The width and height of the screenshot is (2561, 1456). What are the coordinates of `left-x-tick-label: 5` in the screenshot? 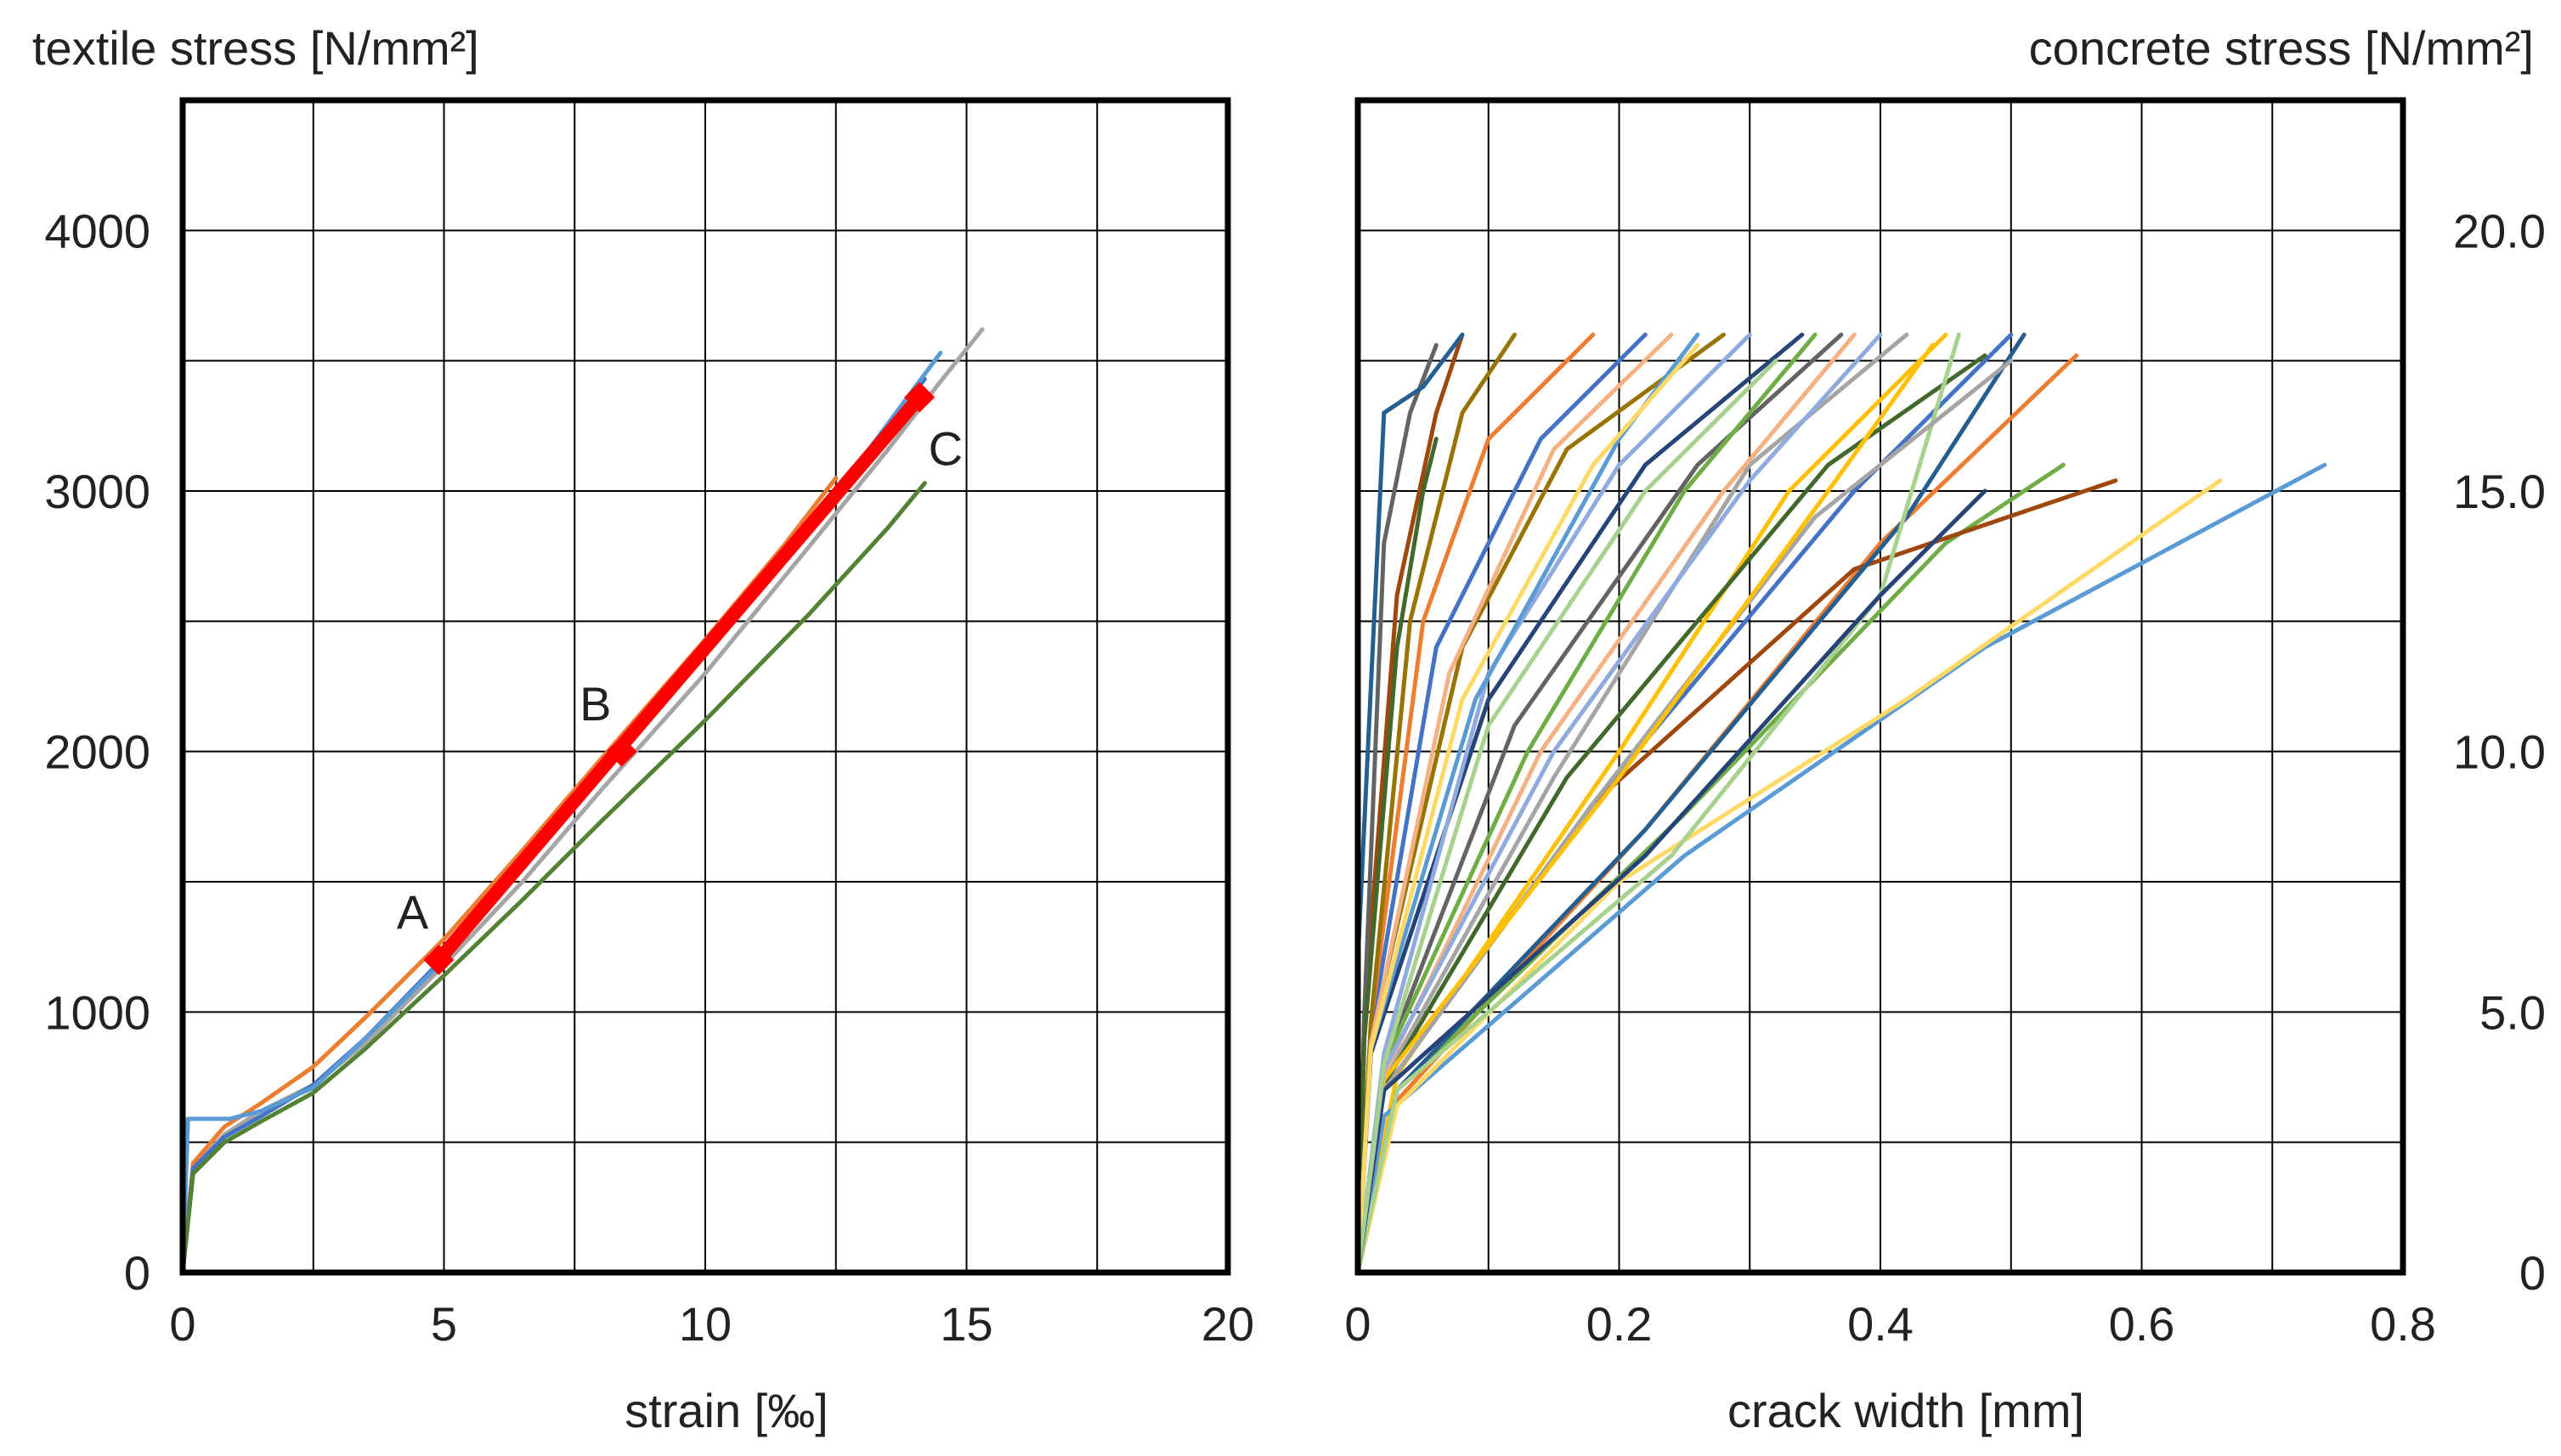 It's located at (444, 1324).